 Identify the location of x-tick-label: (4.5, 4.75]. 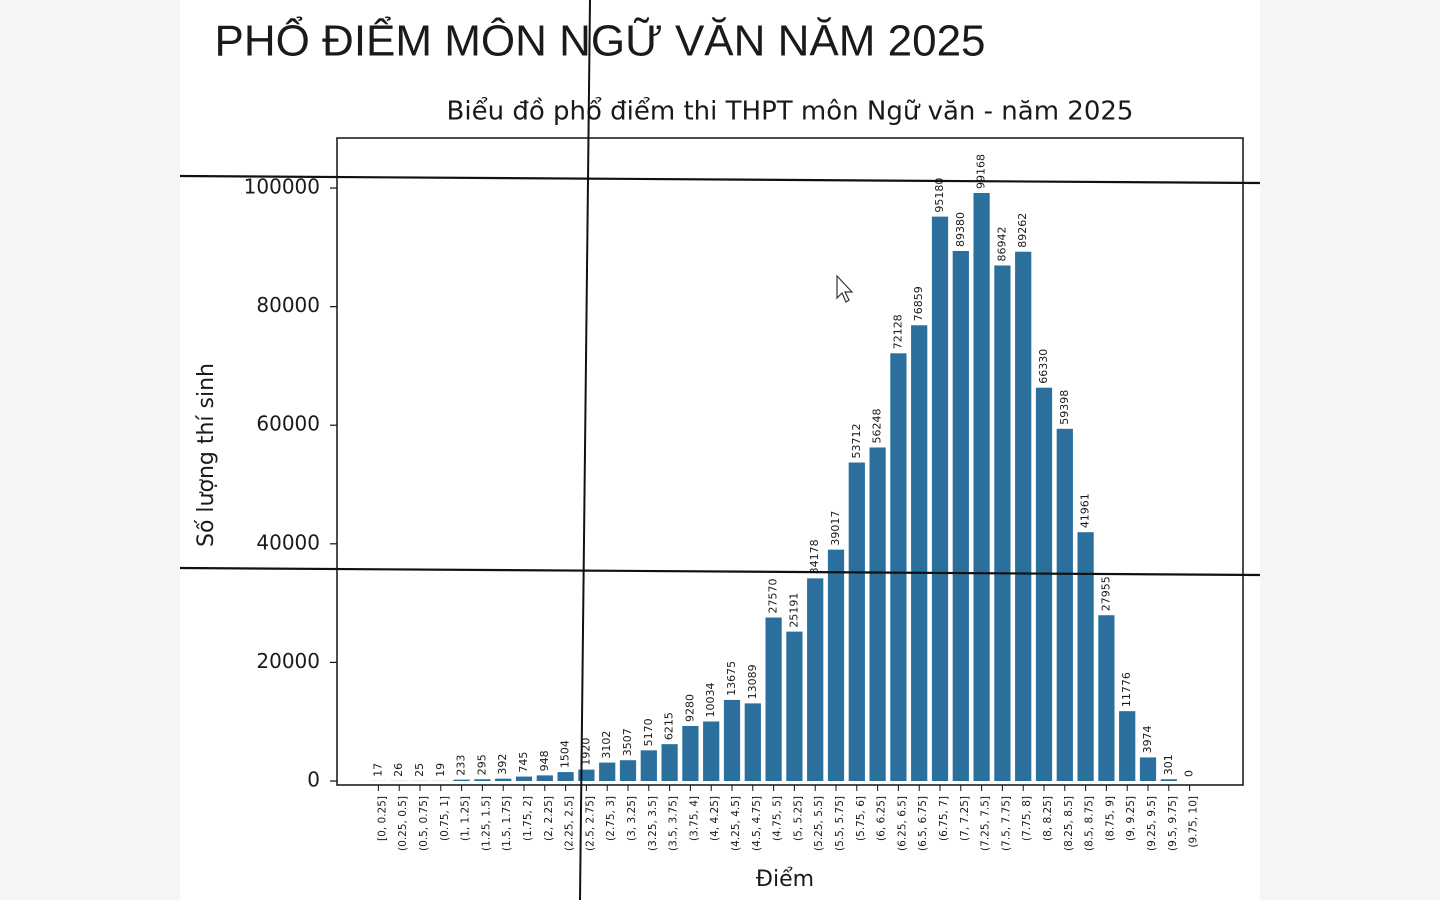
(757, 823).